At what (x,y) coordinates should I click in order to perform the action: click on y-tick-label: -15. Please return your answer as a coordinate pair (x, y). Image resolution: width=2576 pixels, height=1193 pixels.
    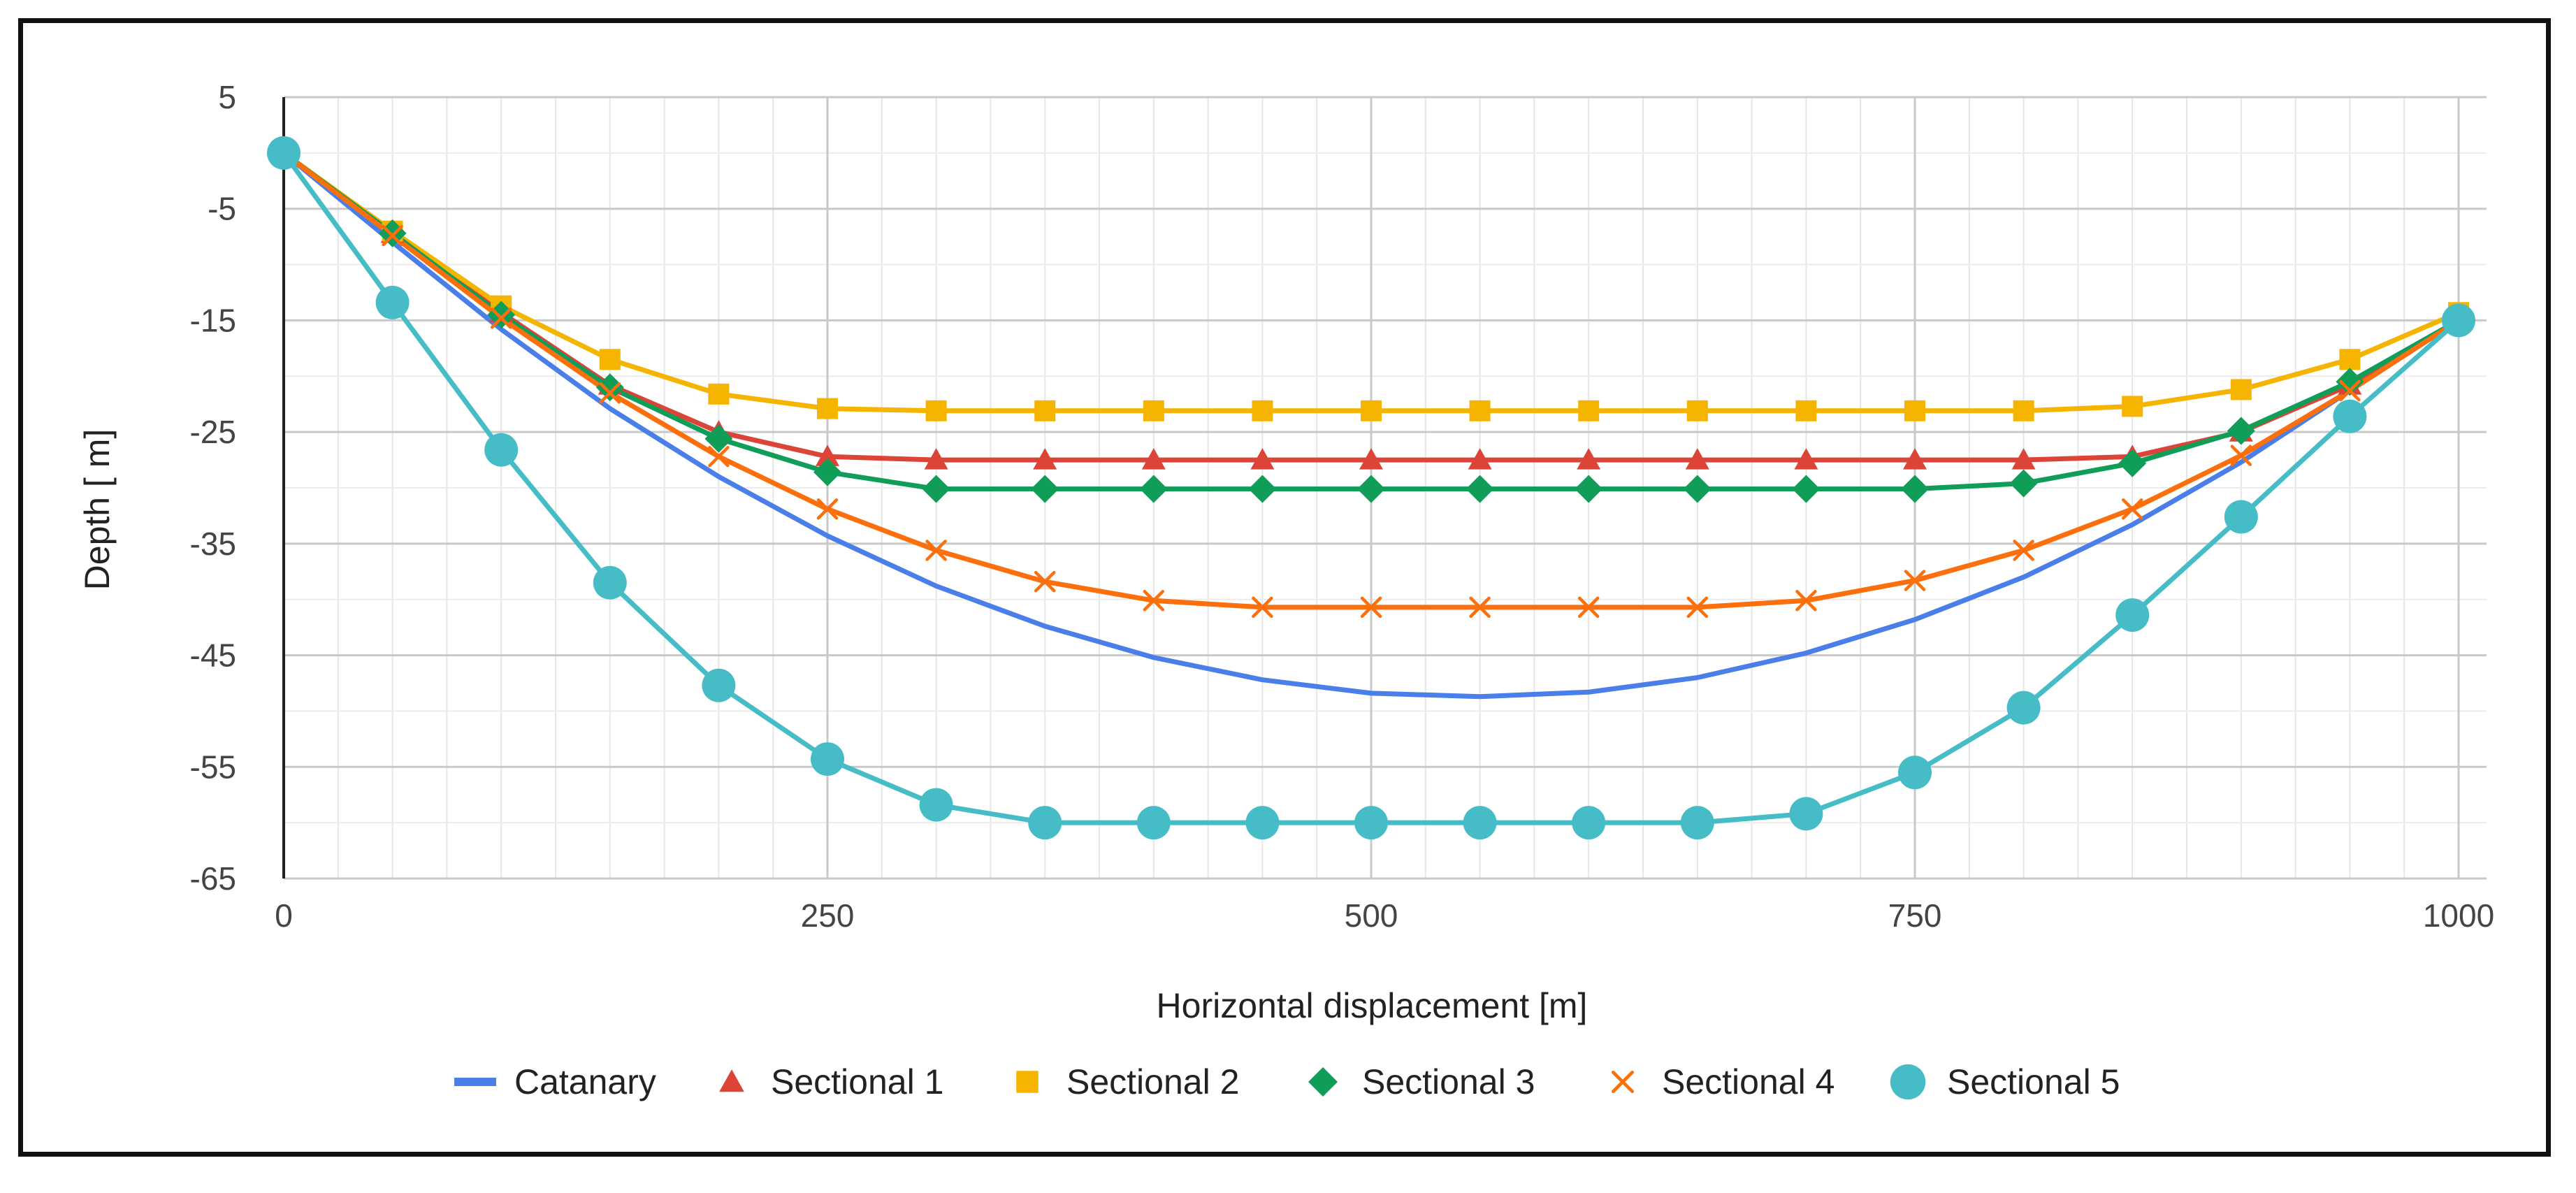
    Looking at the image, I should click on (213, 320).